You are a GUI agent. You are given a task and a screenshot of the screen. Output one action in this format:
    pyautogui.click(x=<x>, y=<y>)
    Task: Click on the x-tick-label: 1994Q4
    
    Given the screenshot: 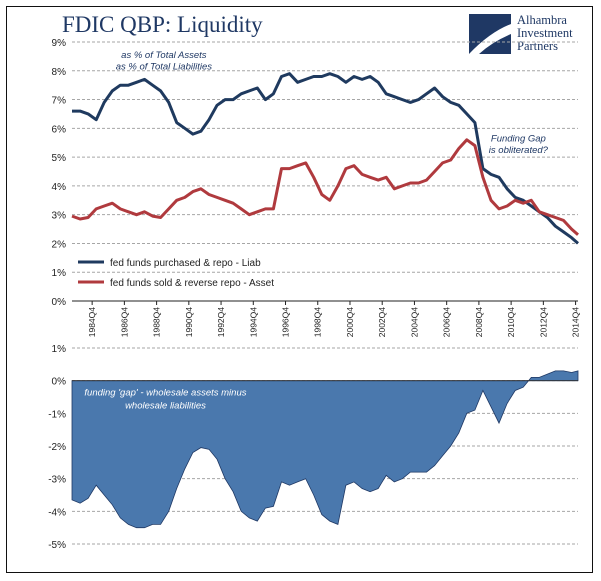 What is the action you would take?
    pyautogui.click(x=253, y=322)
    